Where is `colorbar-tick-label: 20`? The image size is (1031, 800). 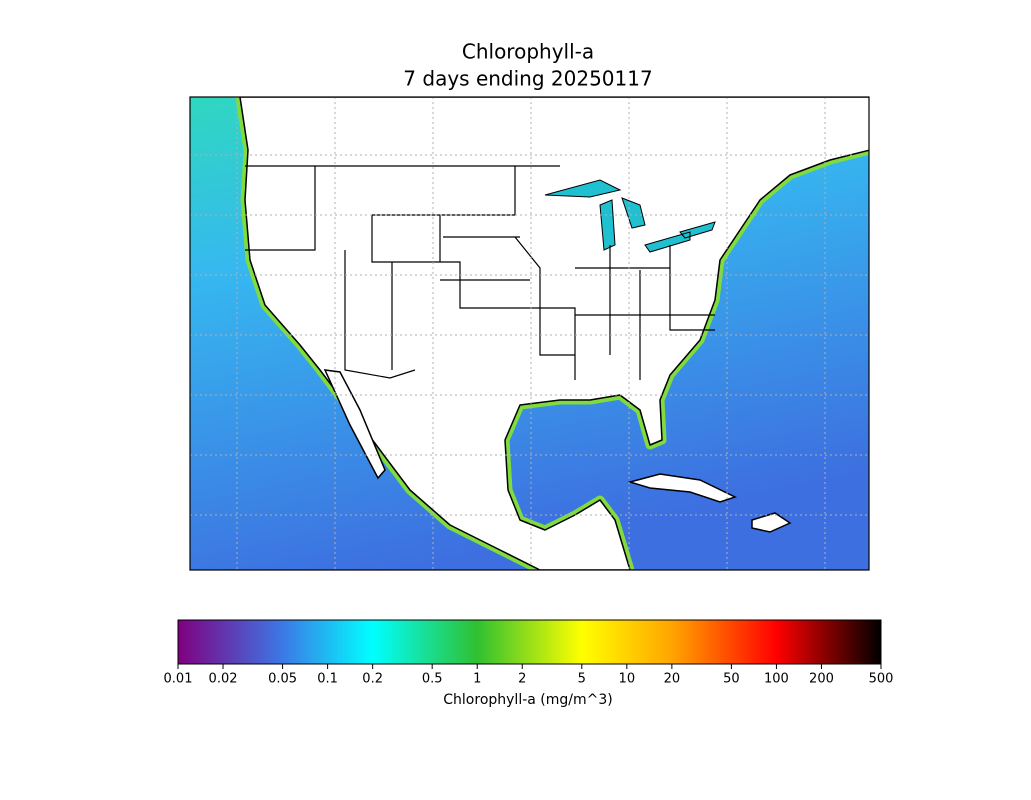
colorbar-tick-label: 20 is located at coordinates (672, 679).